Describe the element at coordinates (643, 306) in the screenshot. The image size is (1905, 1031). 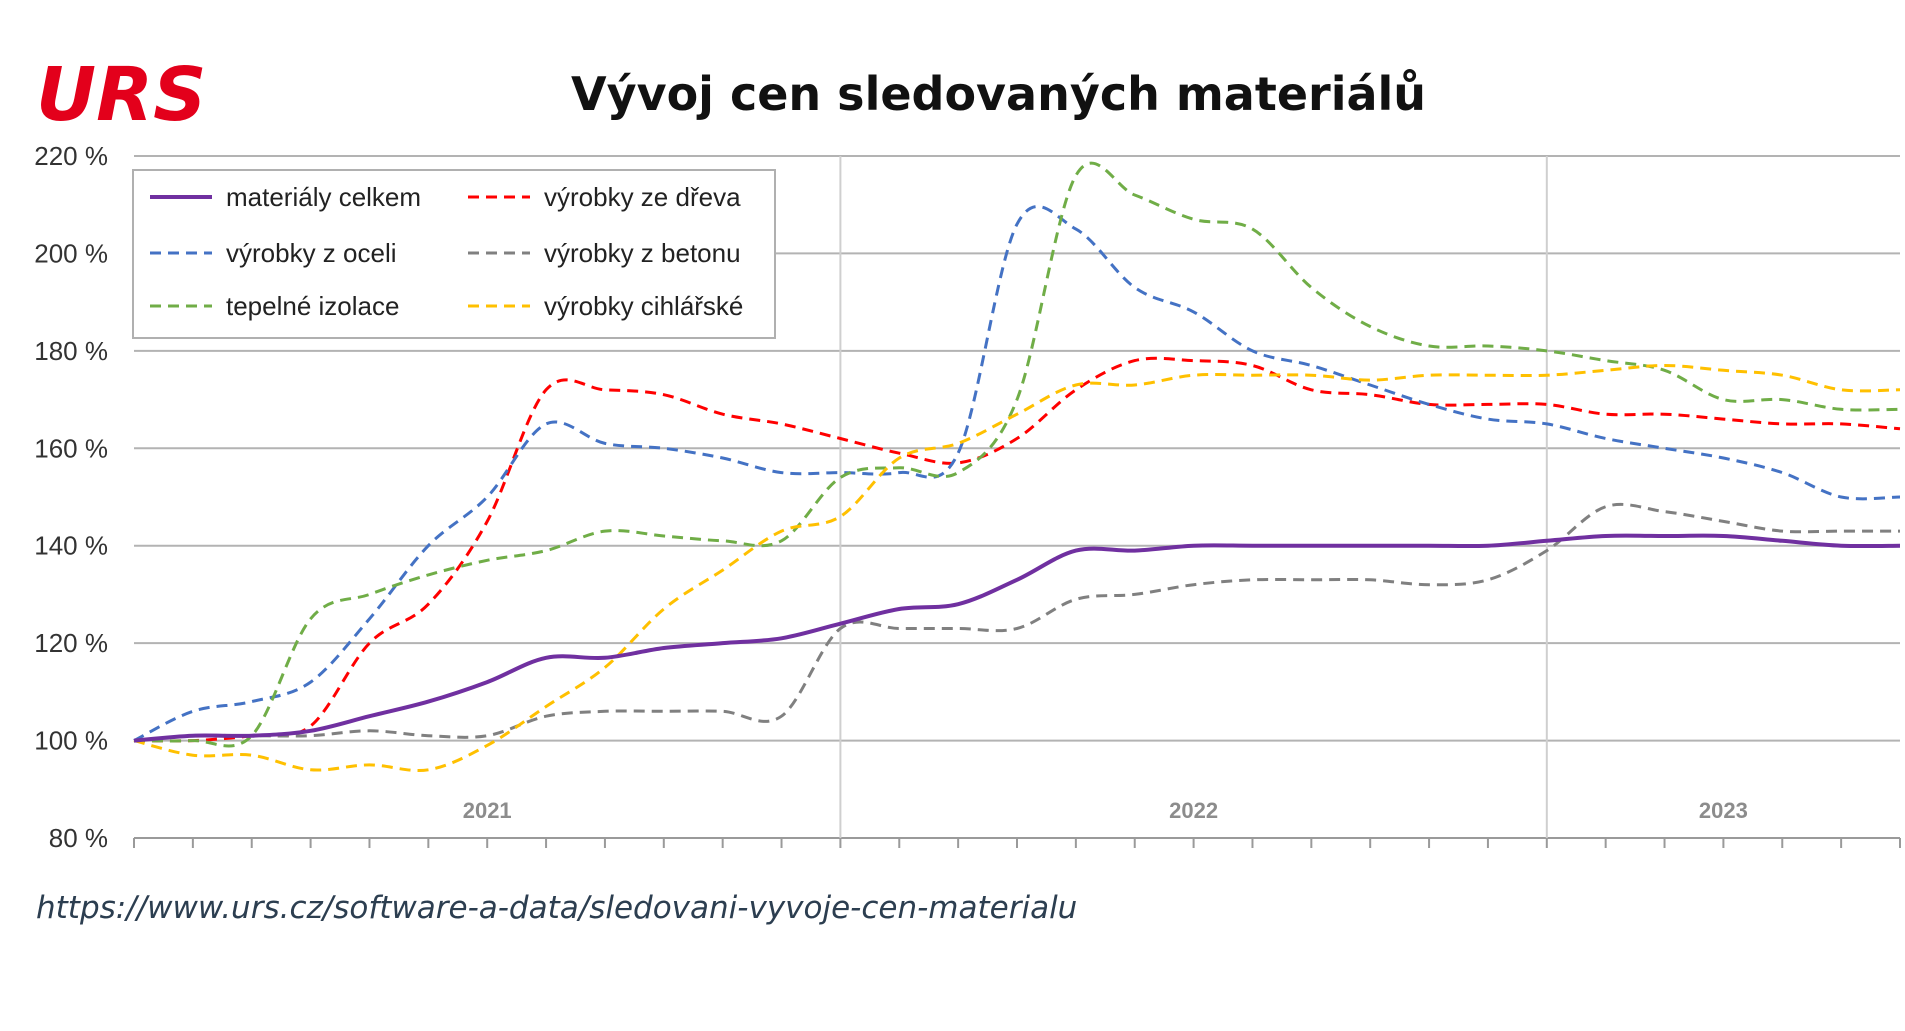
I see `legend-label: výrobky cihlářské` at that location.